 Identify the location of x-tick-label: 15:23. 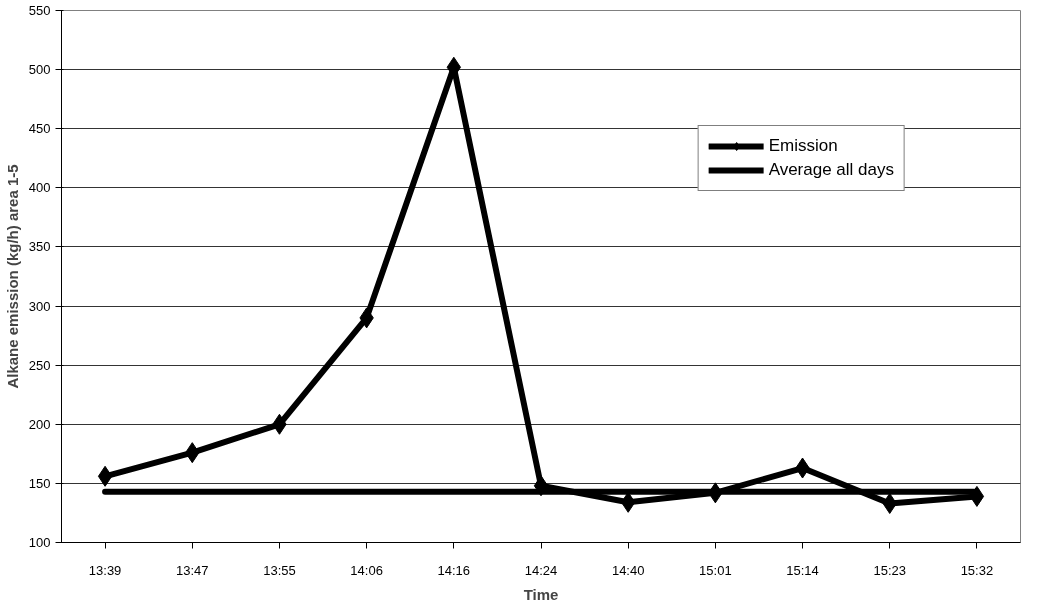
(890, 570).